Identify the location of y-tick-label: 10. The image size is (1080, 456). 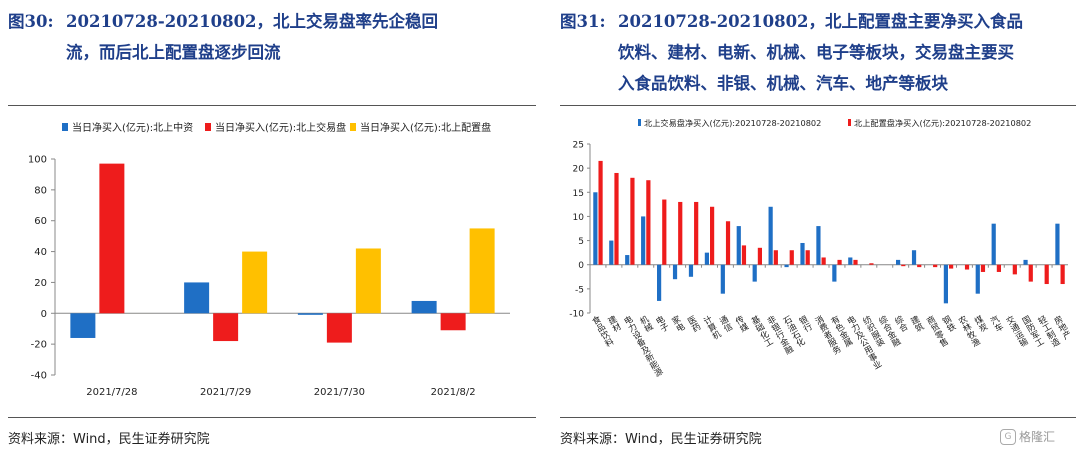
(579, 218).